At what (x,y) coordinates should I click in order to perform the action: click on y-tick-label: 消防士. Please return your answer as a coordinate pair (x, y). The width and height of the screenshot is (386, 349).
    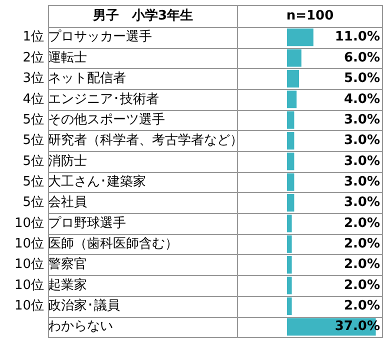
    Looking at the image, I should click on (67, 161).